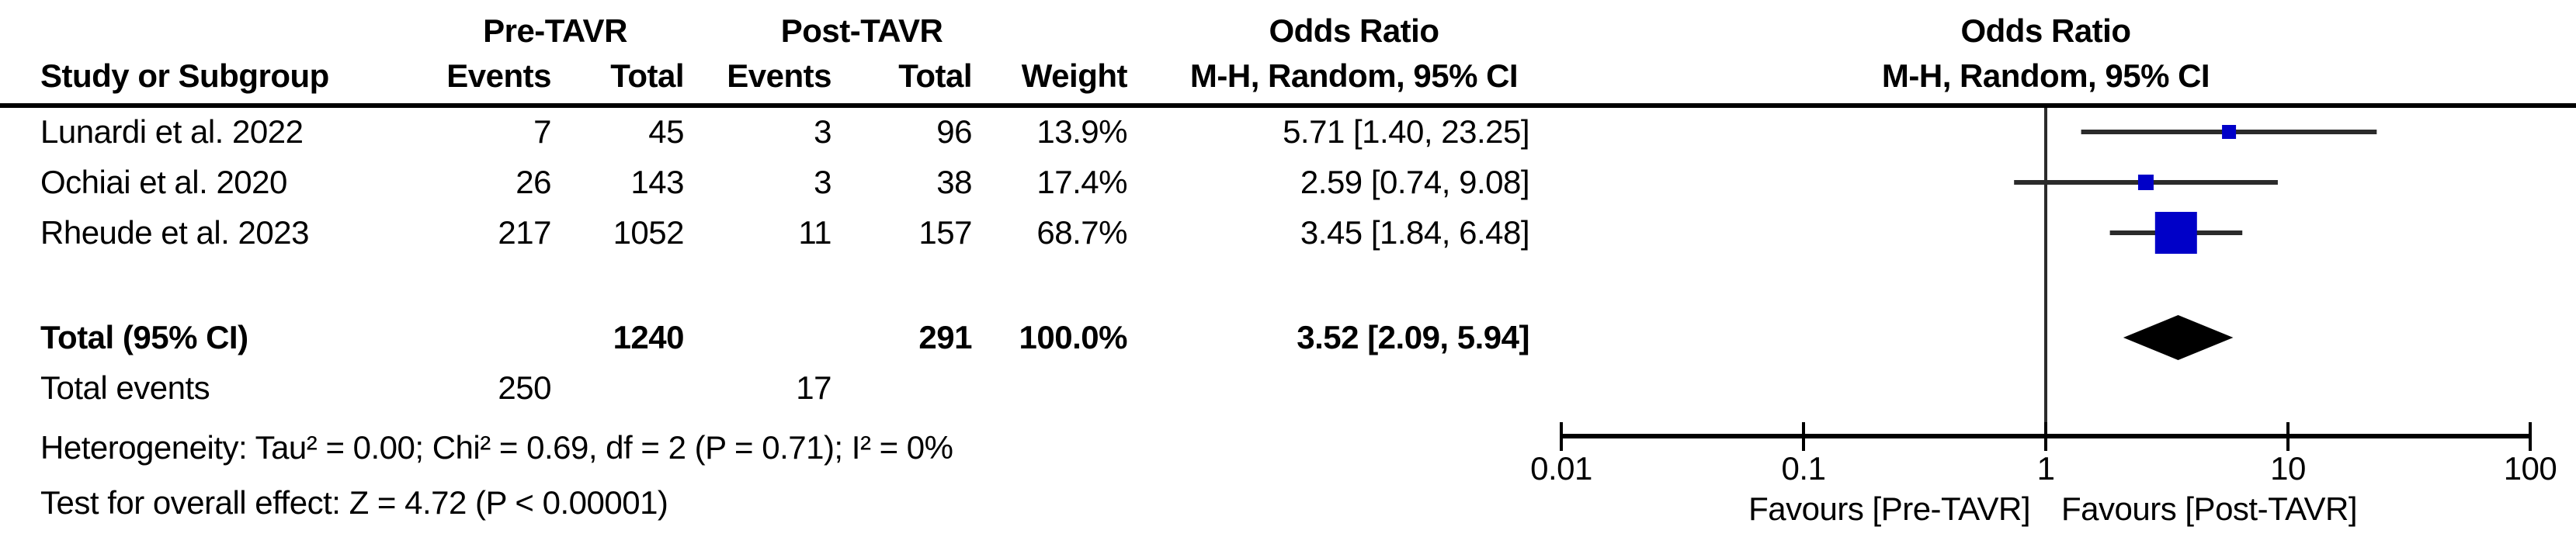  What do you see at coordinates (2045, 75) in the screenshot?
I see `method-header-right: M-H, Random, 95% CI` at bounding box center [2045, 75].